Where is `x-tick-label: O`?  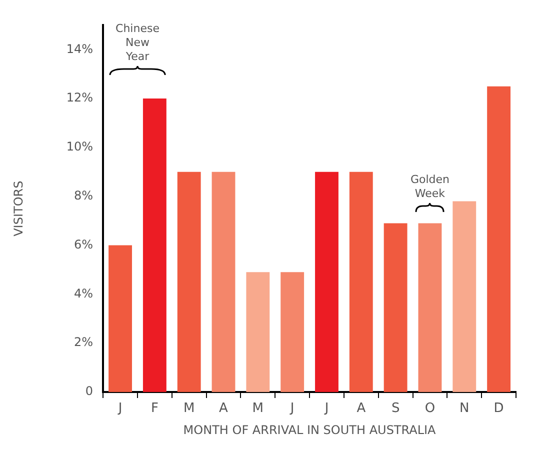 x-tick-label: O is located at coordinates (430, 408).